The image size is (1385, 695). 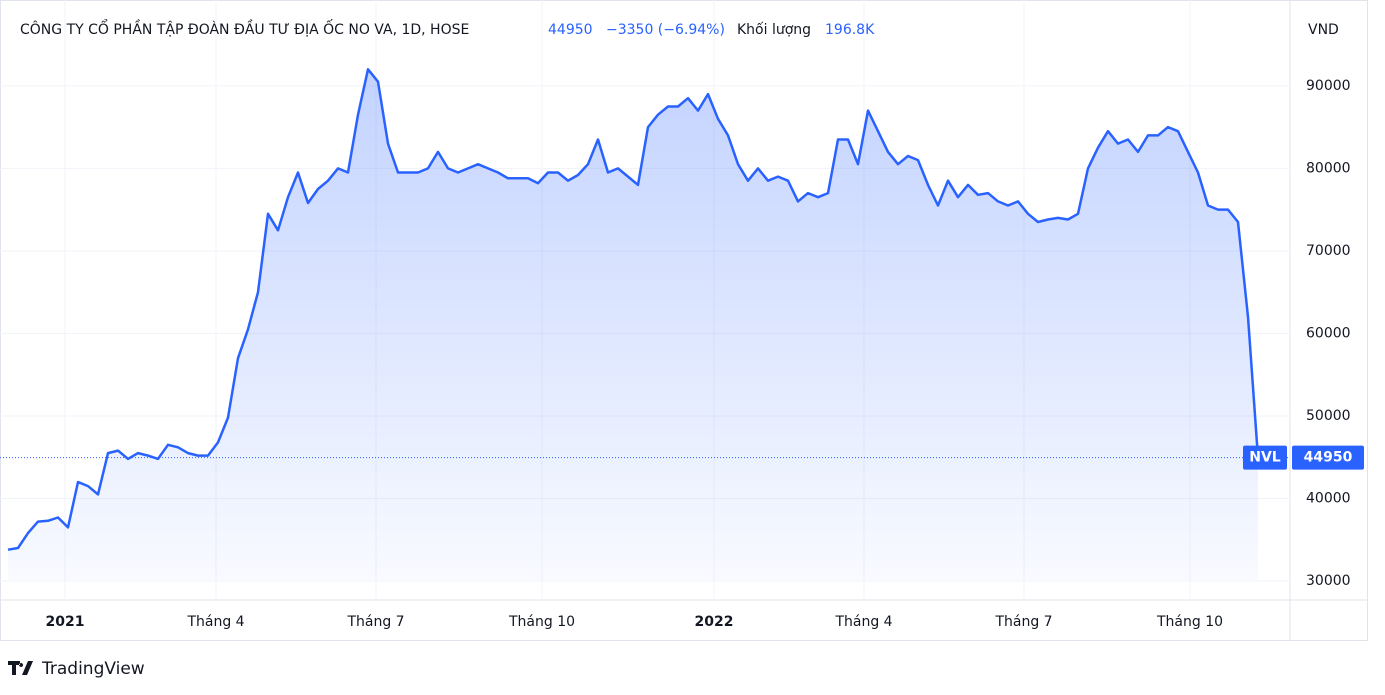 I want to click on y-tick-label: 80000, so click(x=1328, y=168).